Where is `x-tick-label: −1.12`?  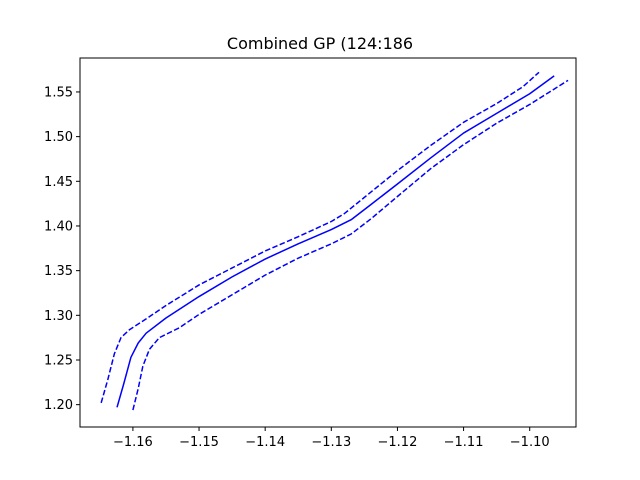 x-tick-label: −1.12 is located at coordinates (398, 442).